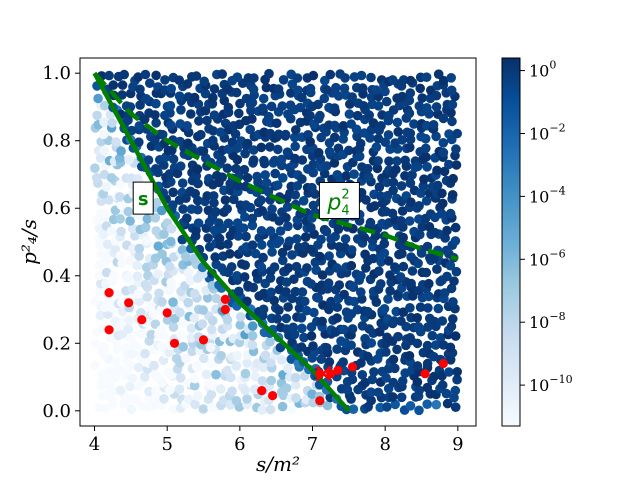 Image resolution: width=640 pixels, height=480 pixels. What do you see at coordinates (278, 464) in the screenshot?
I see `x-axis-label: s/m²` at bounding box center [278, 464].